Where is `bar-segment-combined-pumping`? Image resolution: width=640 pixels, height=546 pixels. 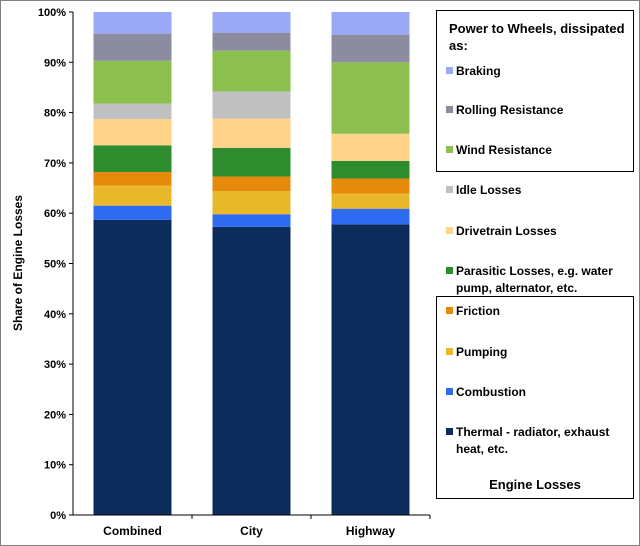 bar-segment-combined-pumping is located at coordinates (132, 195).